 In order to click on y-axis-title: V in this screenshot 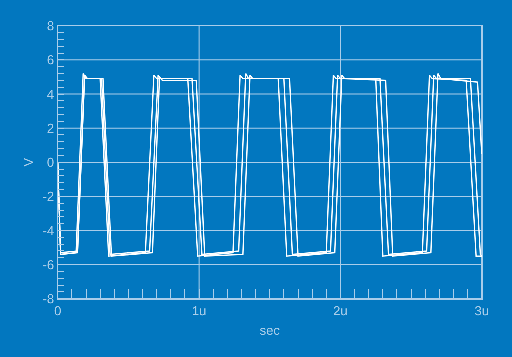, I will do `click(28, 162)`.